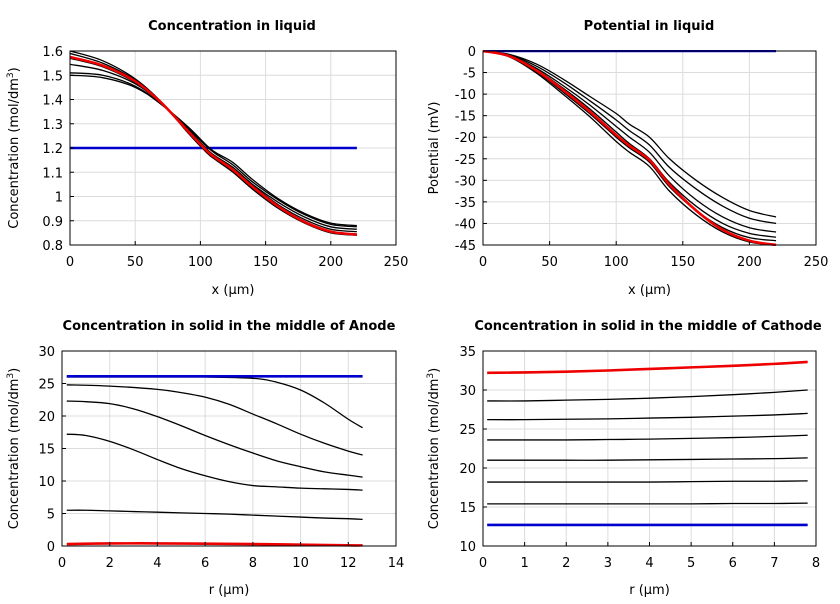  What do you see at coordinates (59, 198) in the screenshot?
I see `y-tick-label: 1` at bounding box center [59, 198].